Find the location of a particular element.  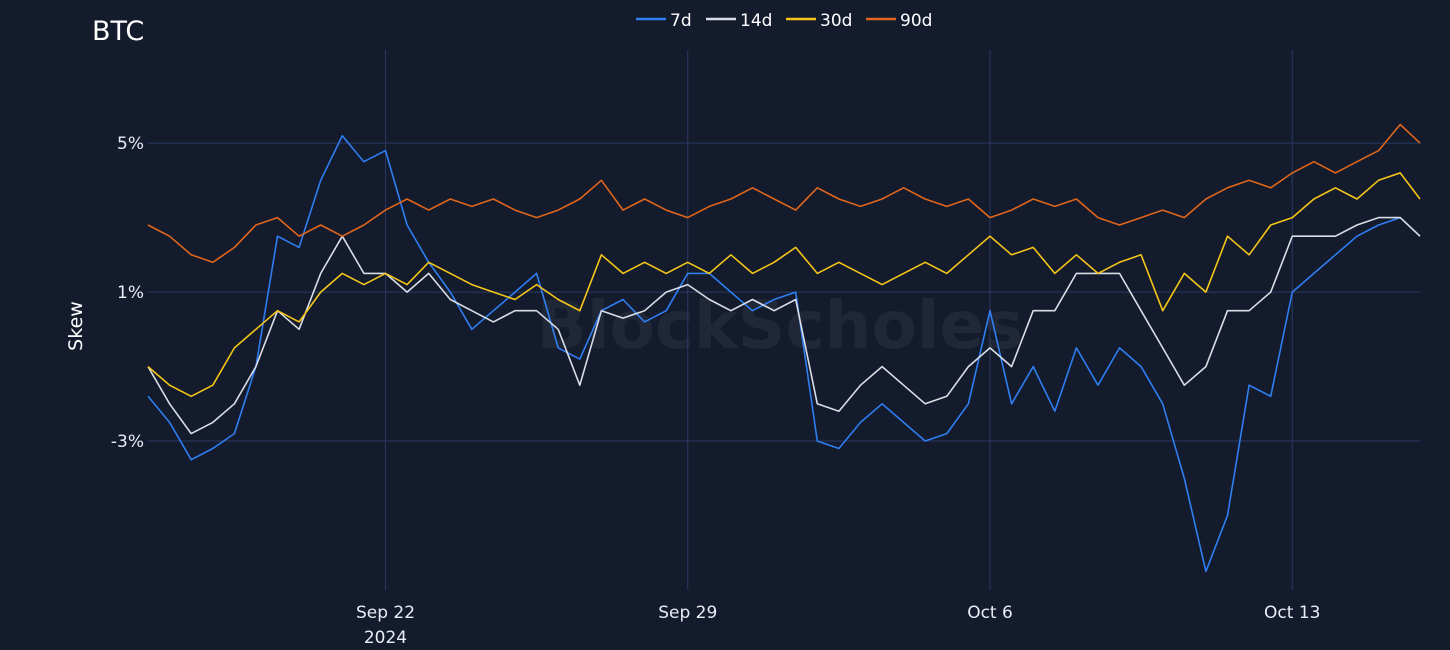

legend-label-14d: 14d is located at coordinates (756, 21).